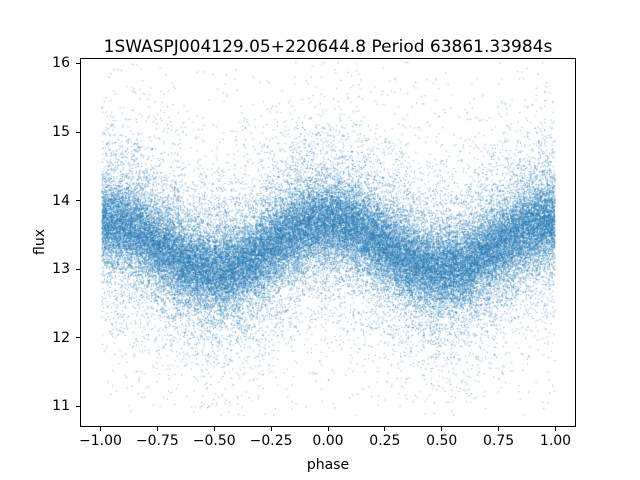  I want to click on x-tick-label: −0.75, so click(157, 441).